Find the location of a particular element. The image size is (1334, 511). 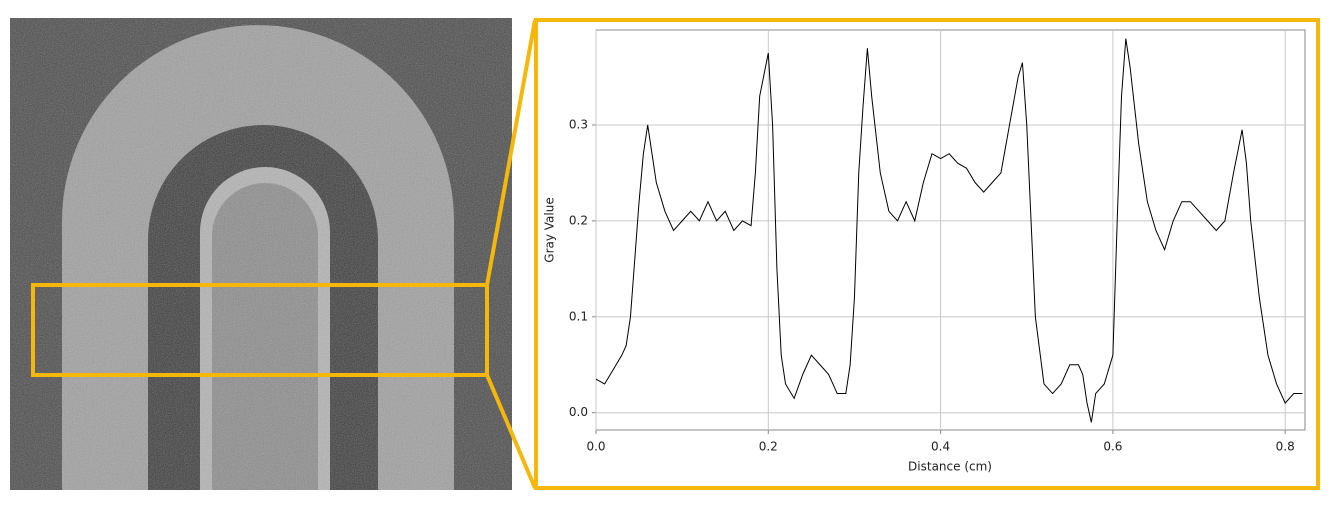

x-tick-label: 0.4 is located at coordinates (940, 447).